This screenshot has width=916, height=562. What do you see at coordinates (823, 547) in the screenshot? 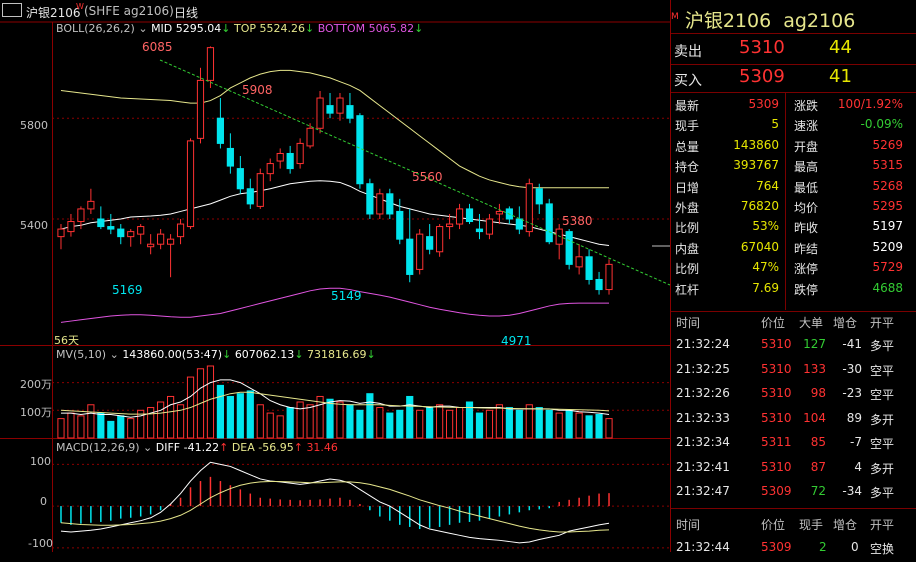
I see `tick2-volume: 2` at bounding box center [823, 547].